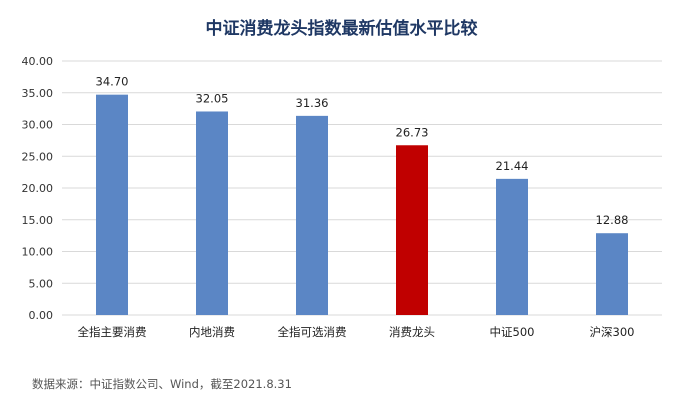 The width and height of the screenshot is (683, 403). Describe the element at coordinates (112, 332) in the screenshot. I see `x-category-label: 全指主要消费` at that location.